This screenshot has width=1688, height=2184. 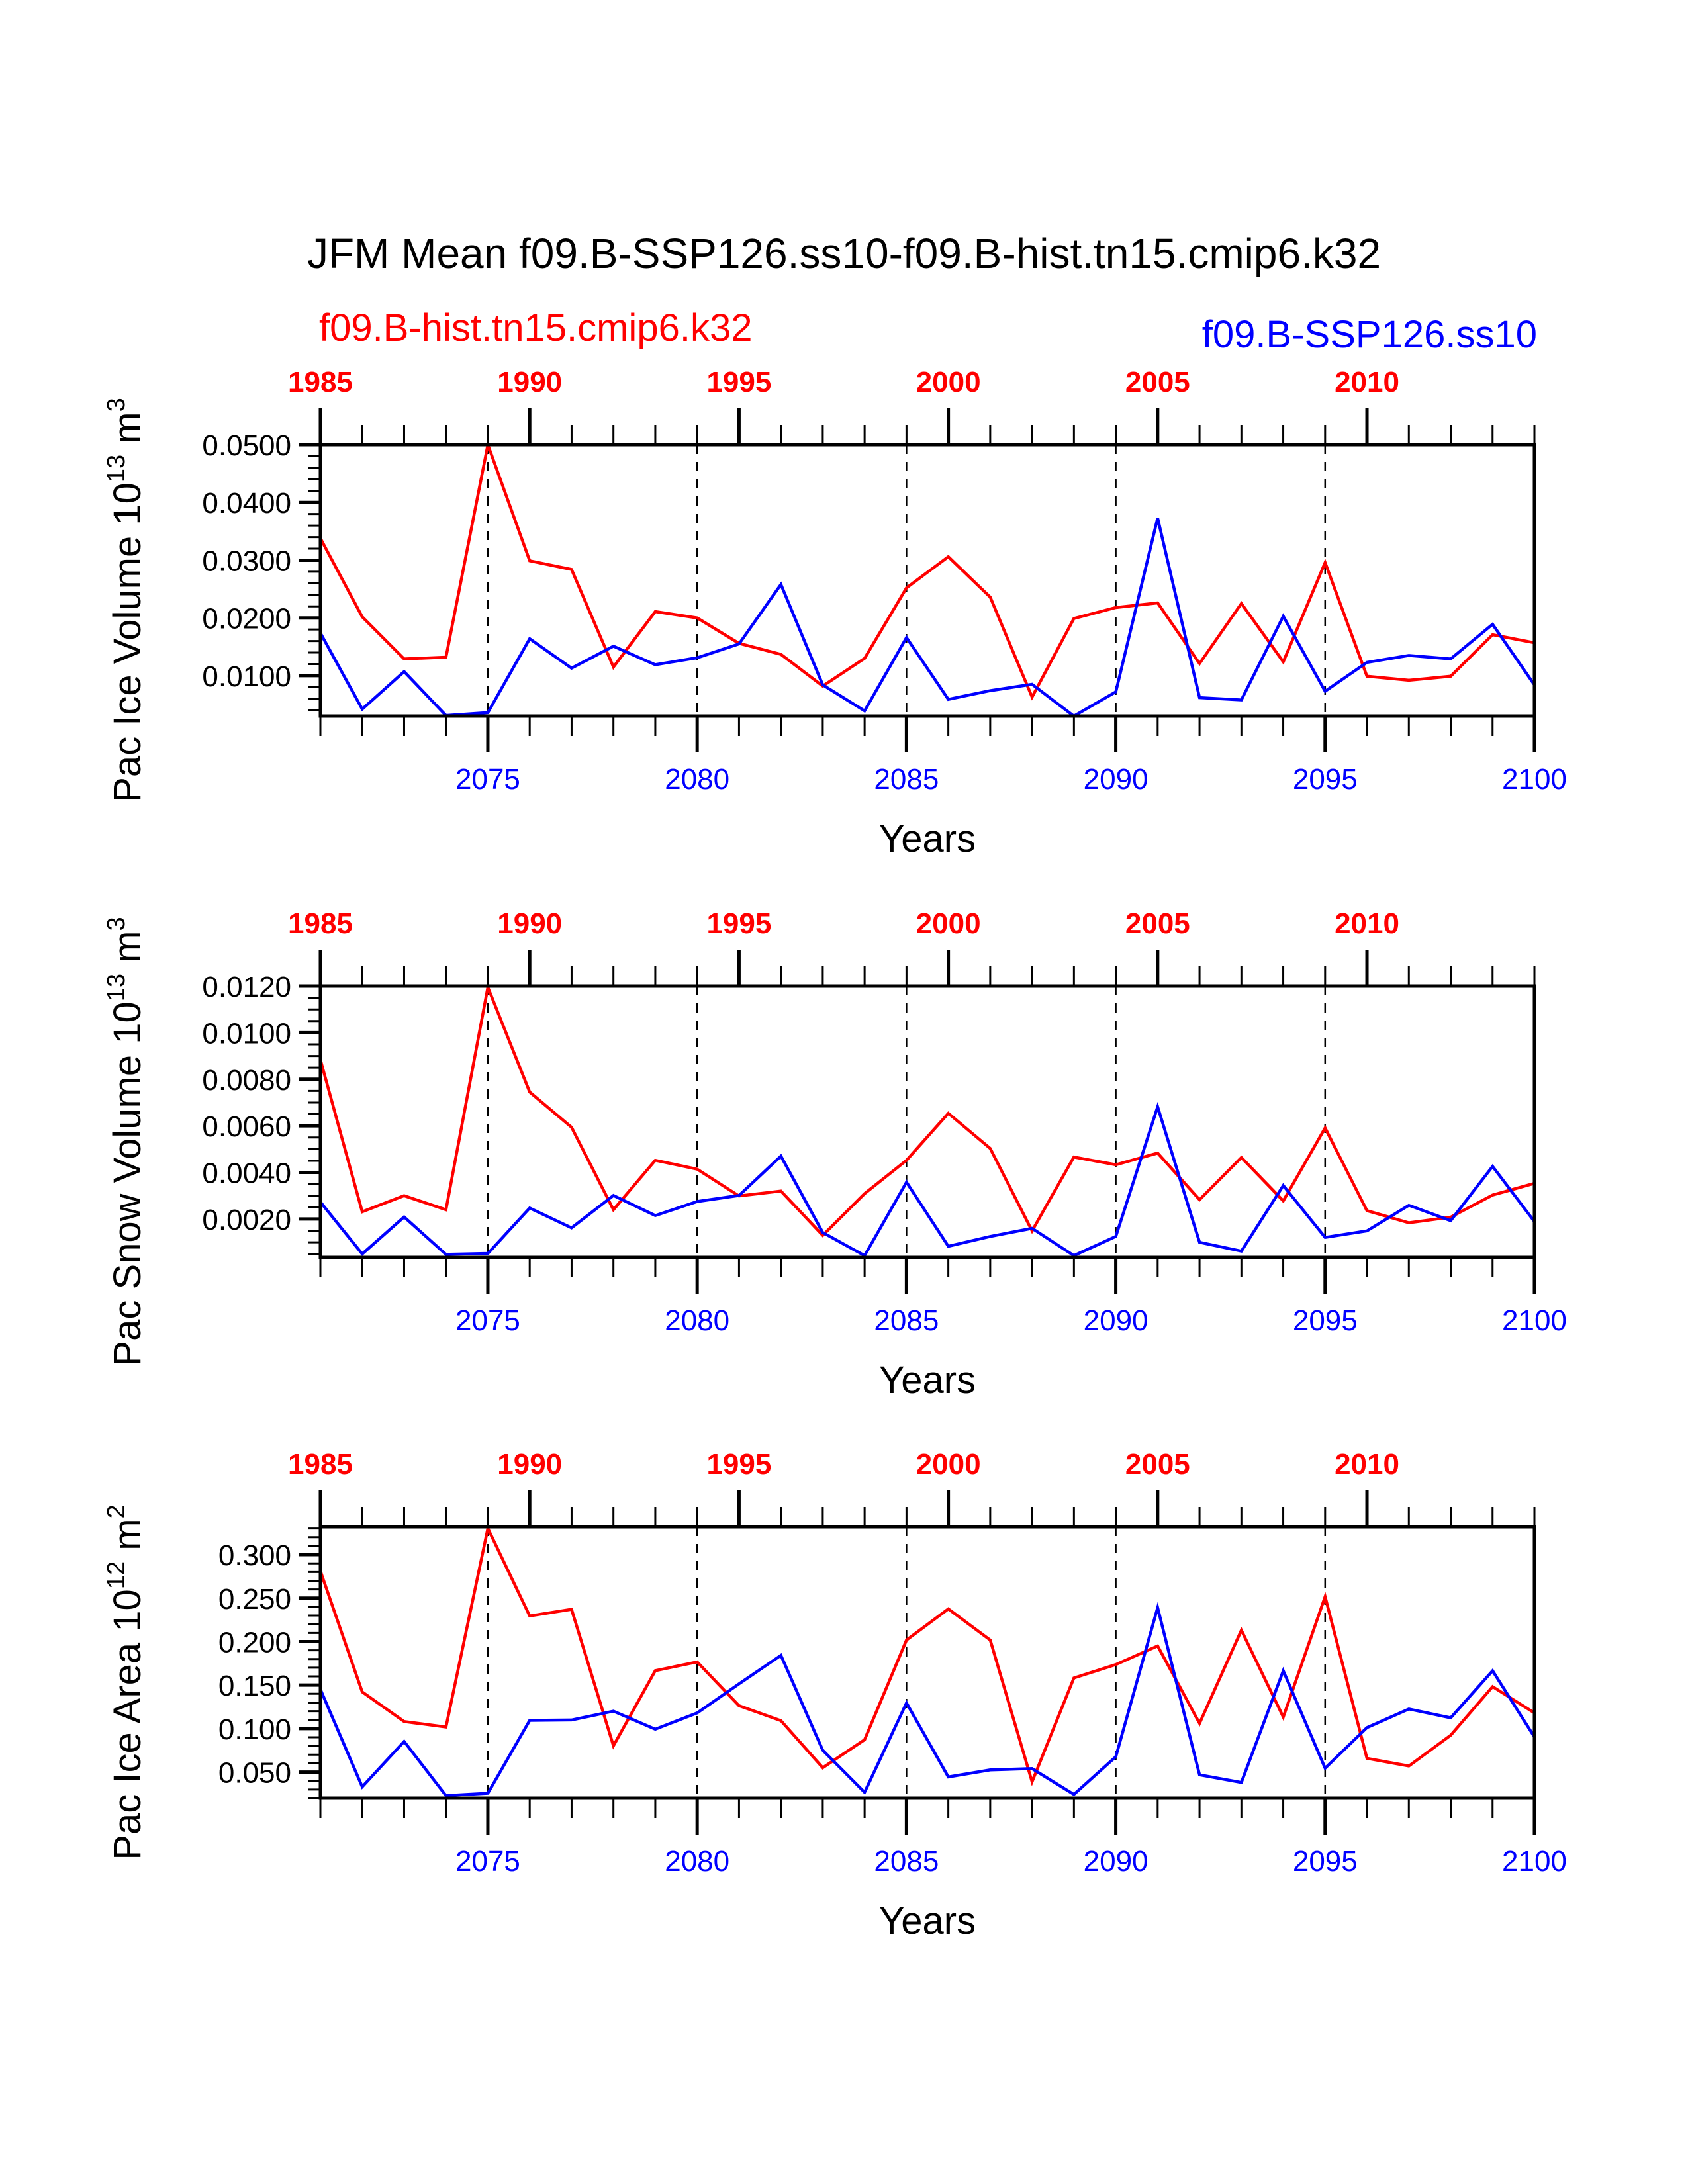 What do you see at coordinates (126, 1141) in the screenshot?
I see `y-axis-label: Pac Snow Volume 1013 m3` at bounding box center [126, 1141].